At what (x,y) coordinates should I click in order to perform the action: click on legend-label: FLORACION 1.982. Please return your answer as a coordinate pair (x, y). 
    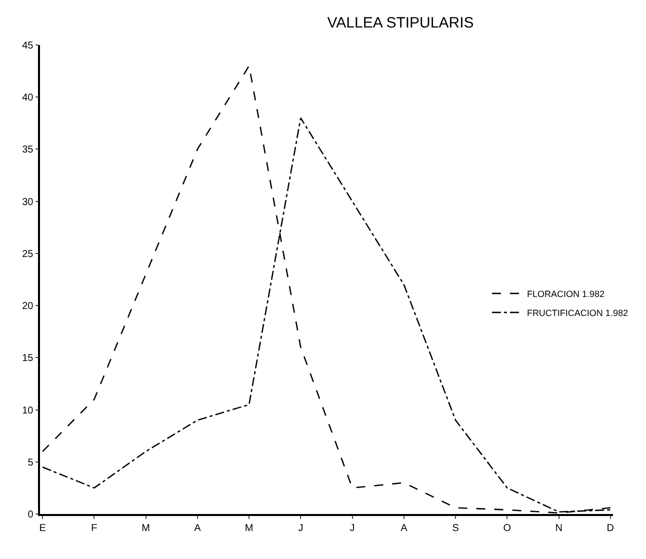
    Looking at the image, I should click on (565, 293).